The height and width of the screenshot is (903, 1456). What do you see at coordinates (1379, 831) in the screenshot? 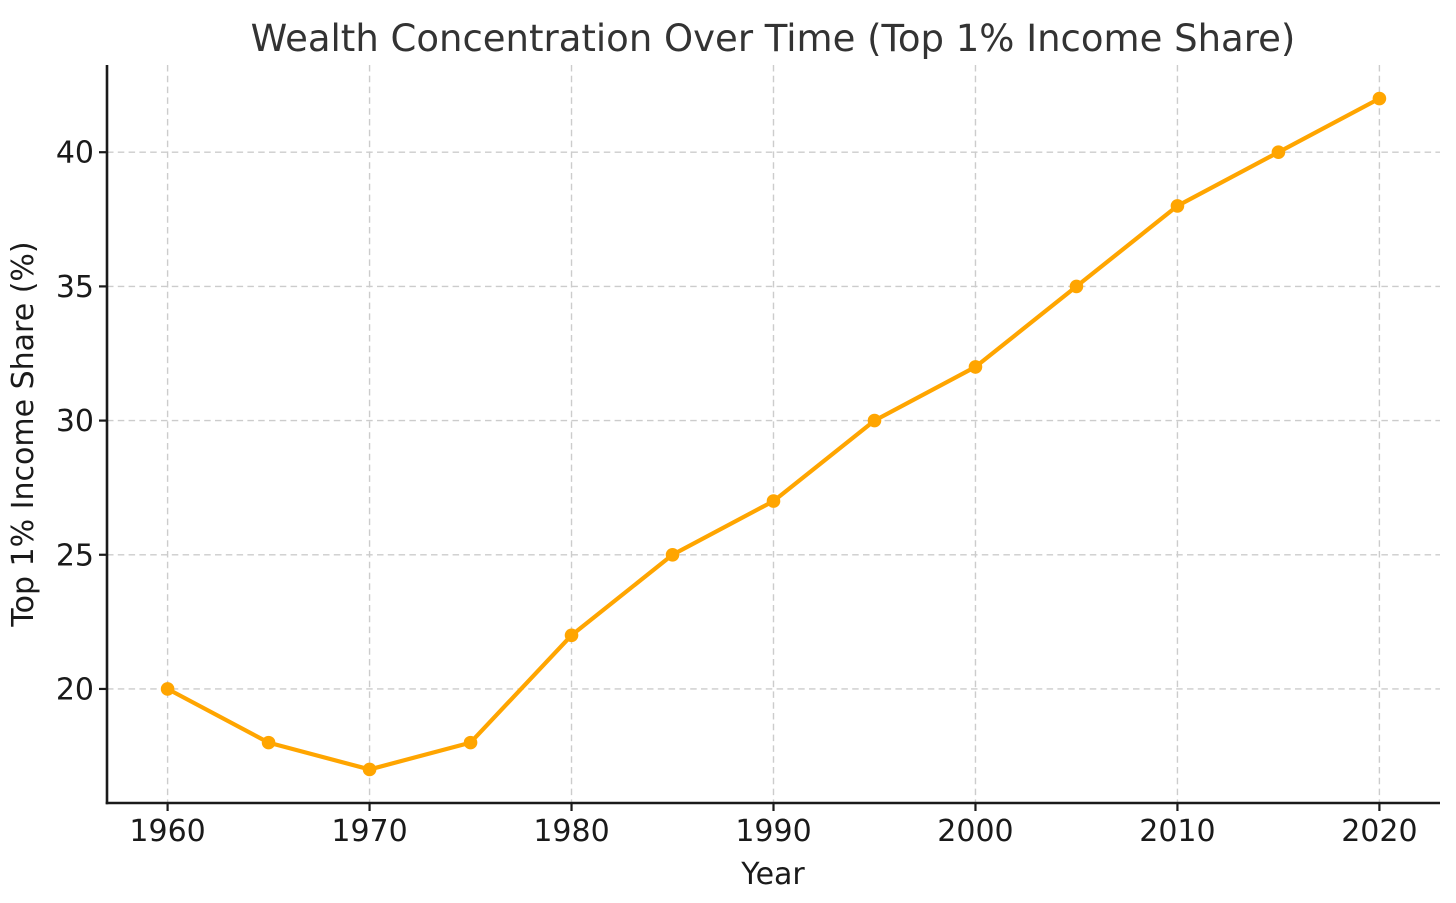
I see `x-tick-label: 2020` at bounding box center [1379, 831].